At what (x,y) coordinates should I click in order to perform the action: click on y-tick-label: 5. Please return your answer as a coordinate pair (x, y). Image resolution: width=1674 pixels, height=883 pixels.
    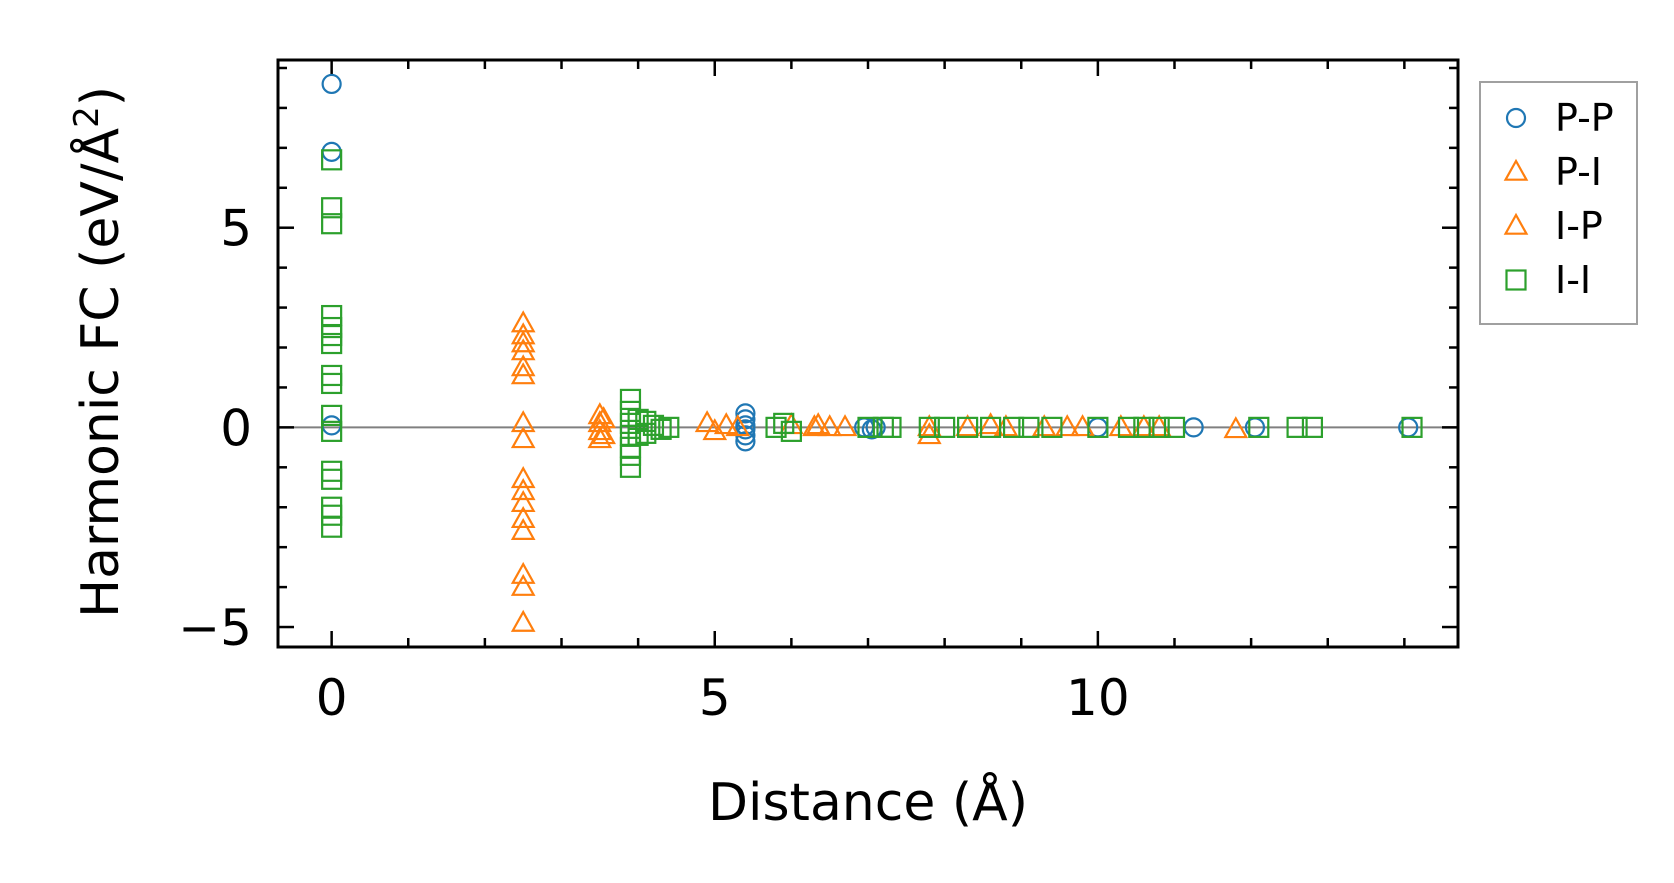
    Looking at the image, I should click on (236, 229).